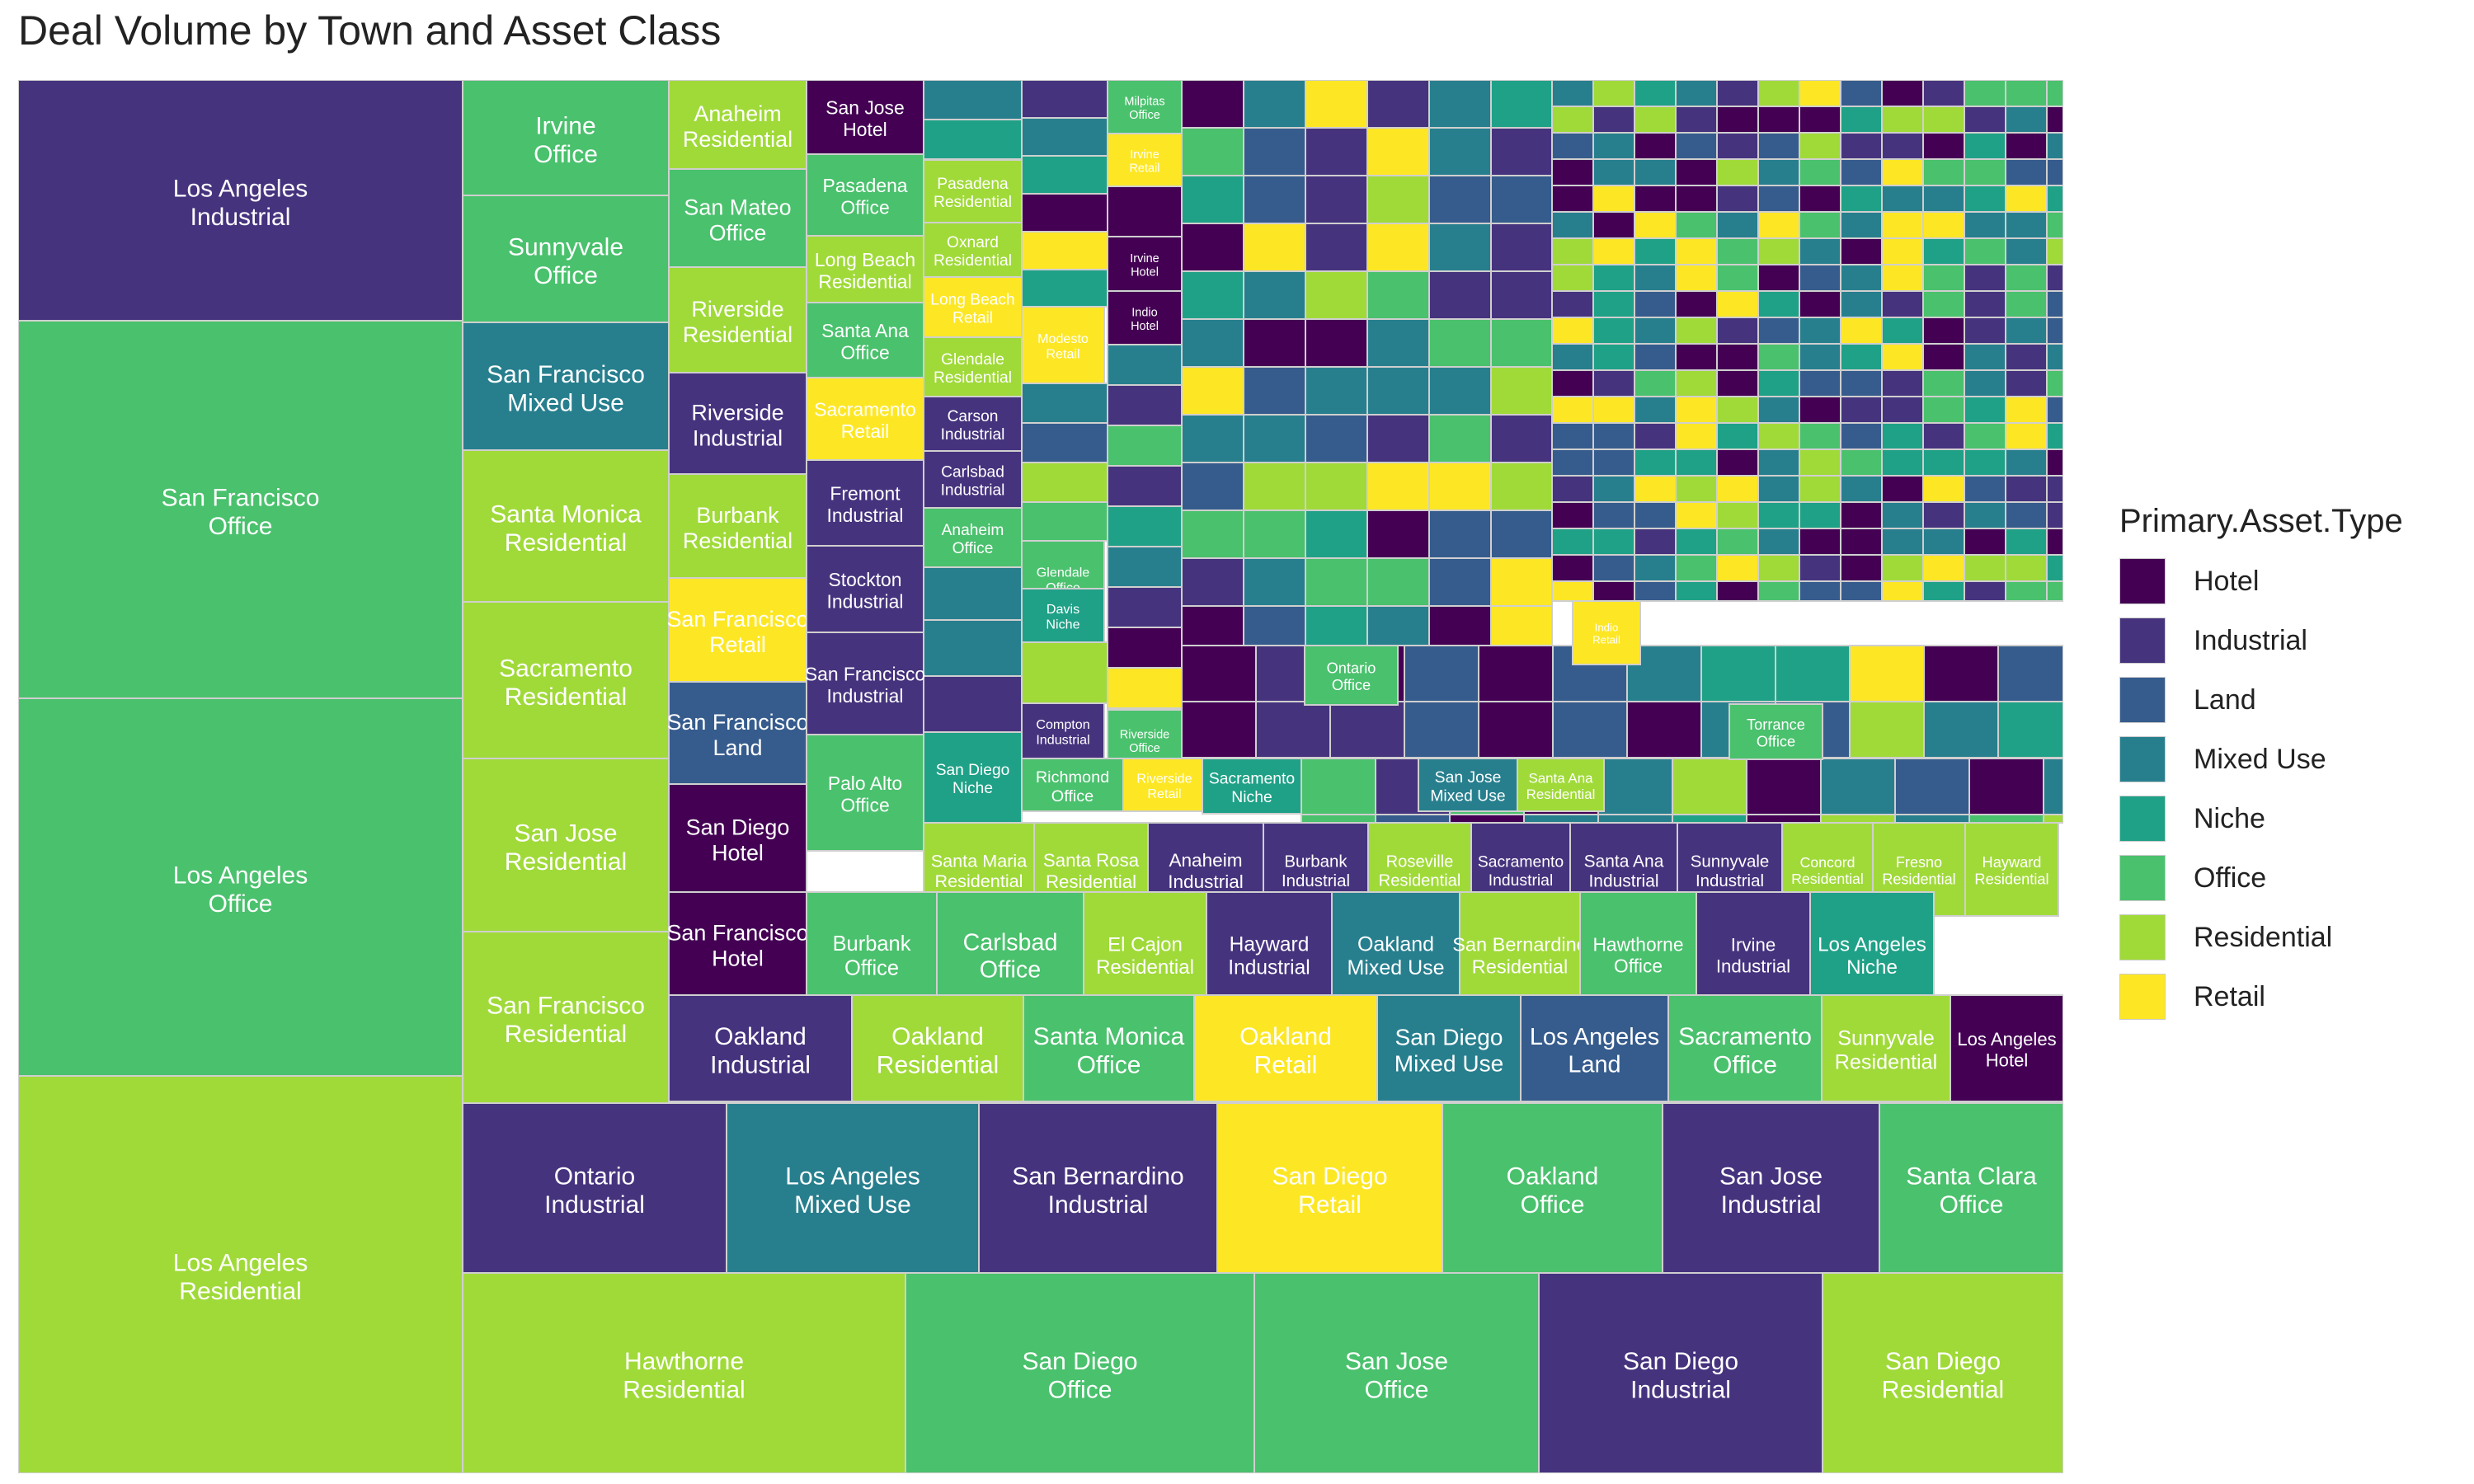 The width and height of the screenshot is (2474, 1484). Describe the element at coordinates (737, 526) in the screenshot. I see `tile-burbank-residential: Burbank Residential` at that location.